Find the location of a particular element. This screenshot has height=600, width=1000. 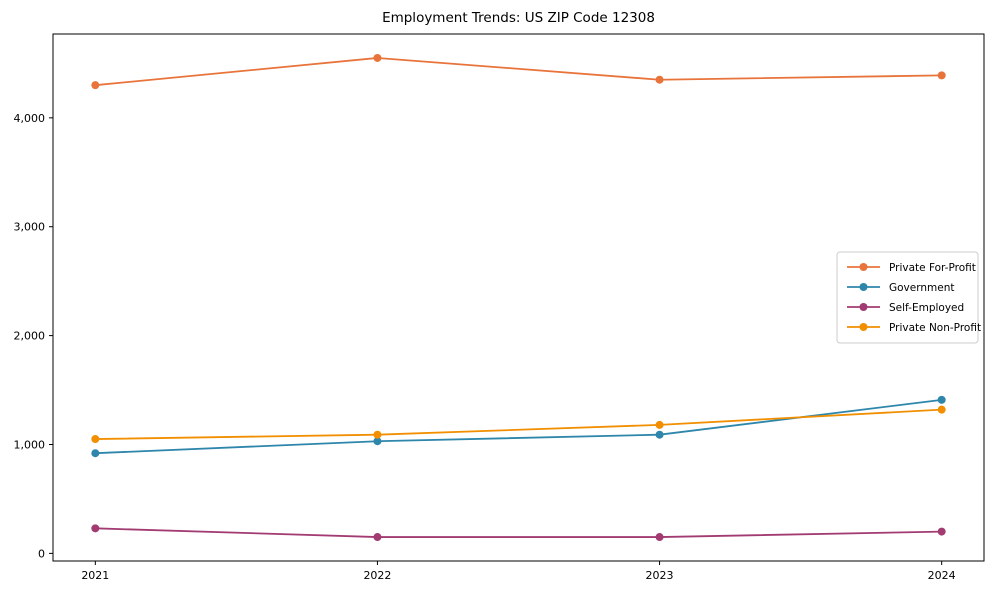

y-axis-tick-label: 2,000 is located at coordinates (30, 336).